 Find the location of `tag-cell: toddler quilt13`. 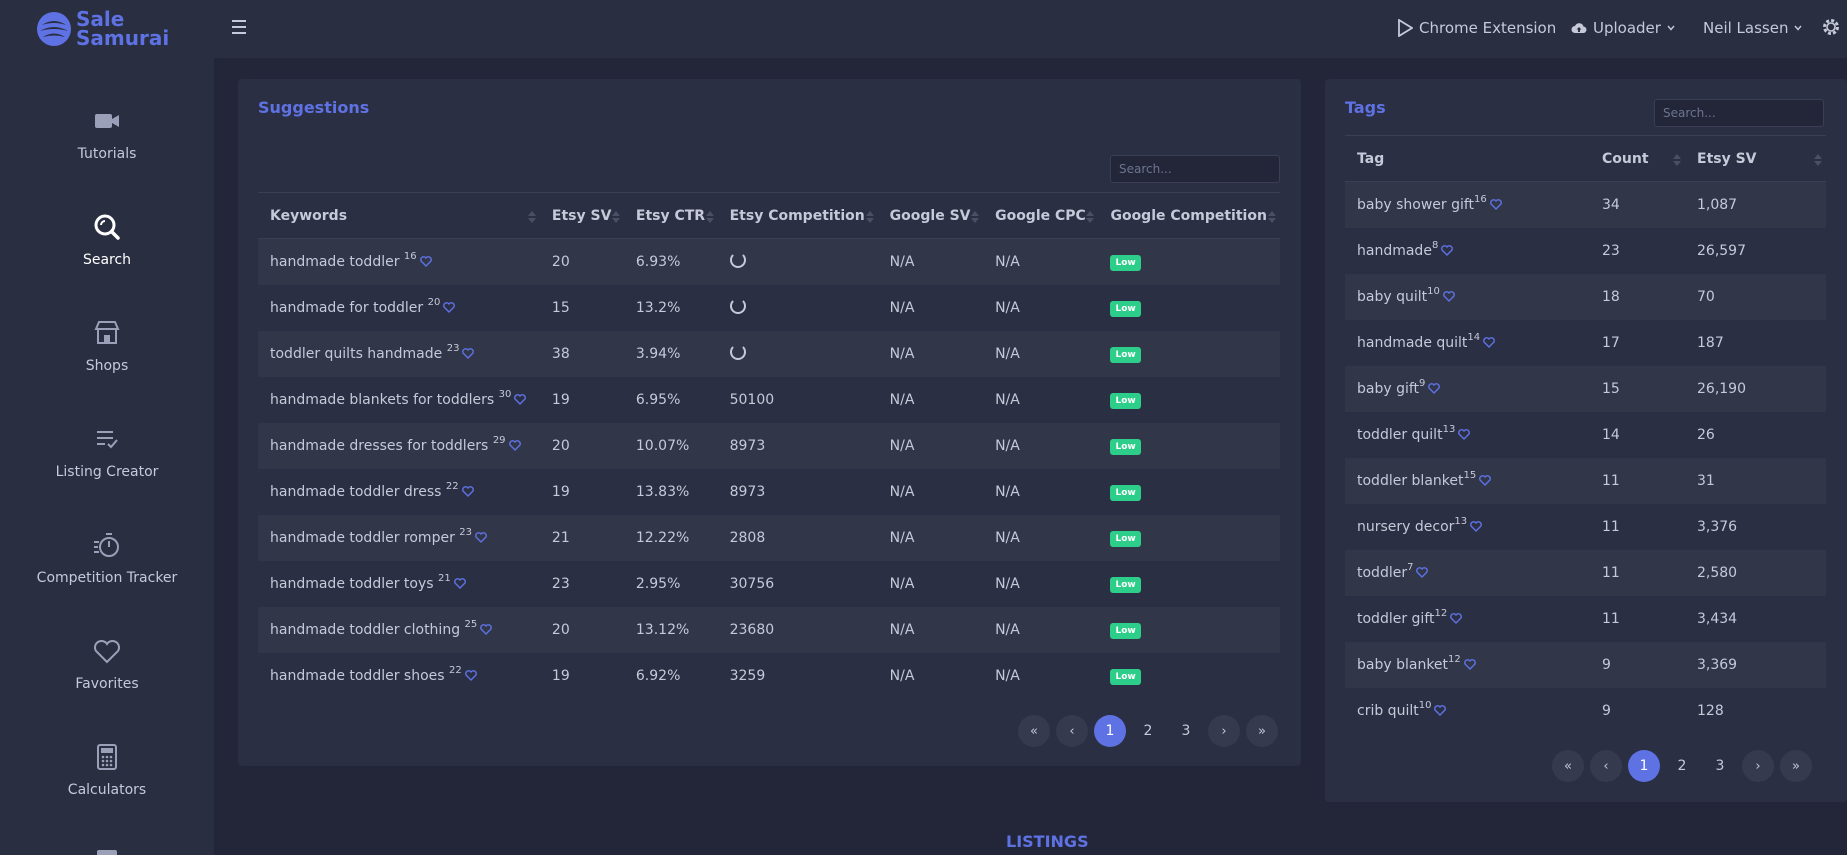

tag-cell: toddler quilt13 is located at coordinates (1467, 435).